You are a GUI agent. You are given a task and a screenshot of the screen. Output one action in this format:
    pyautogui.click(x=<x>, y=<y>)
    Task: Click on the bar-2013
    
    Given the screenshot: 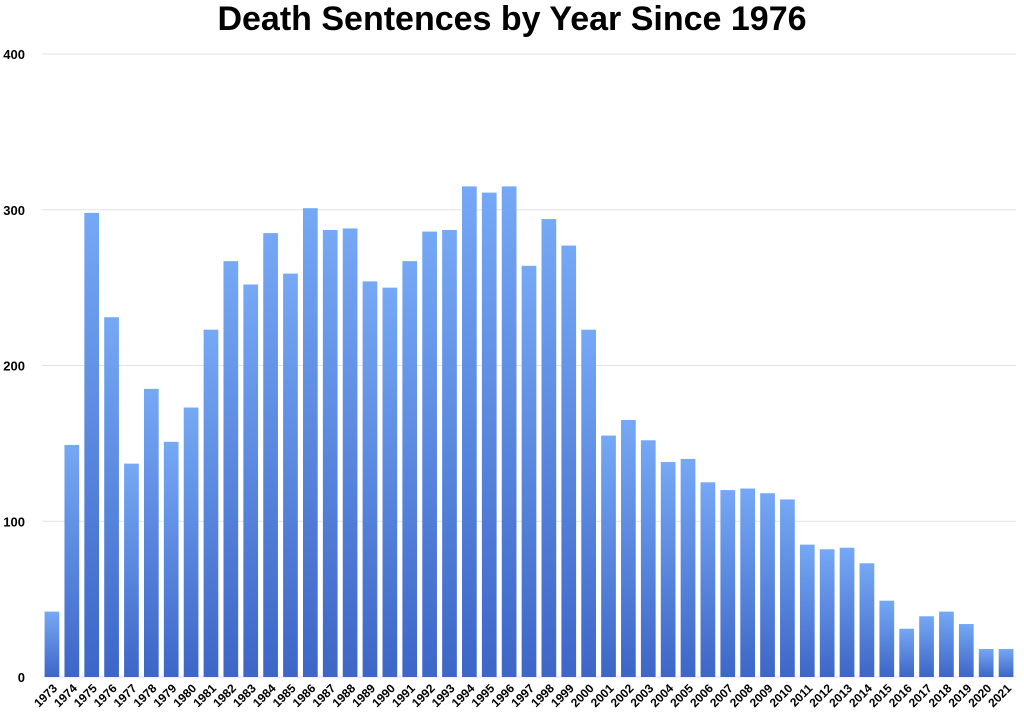 What is the action you would take?
    pyautogui.click(x=847, y=612)
    